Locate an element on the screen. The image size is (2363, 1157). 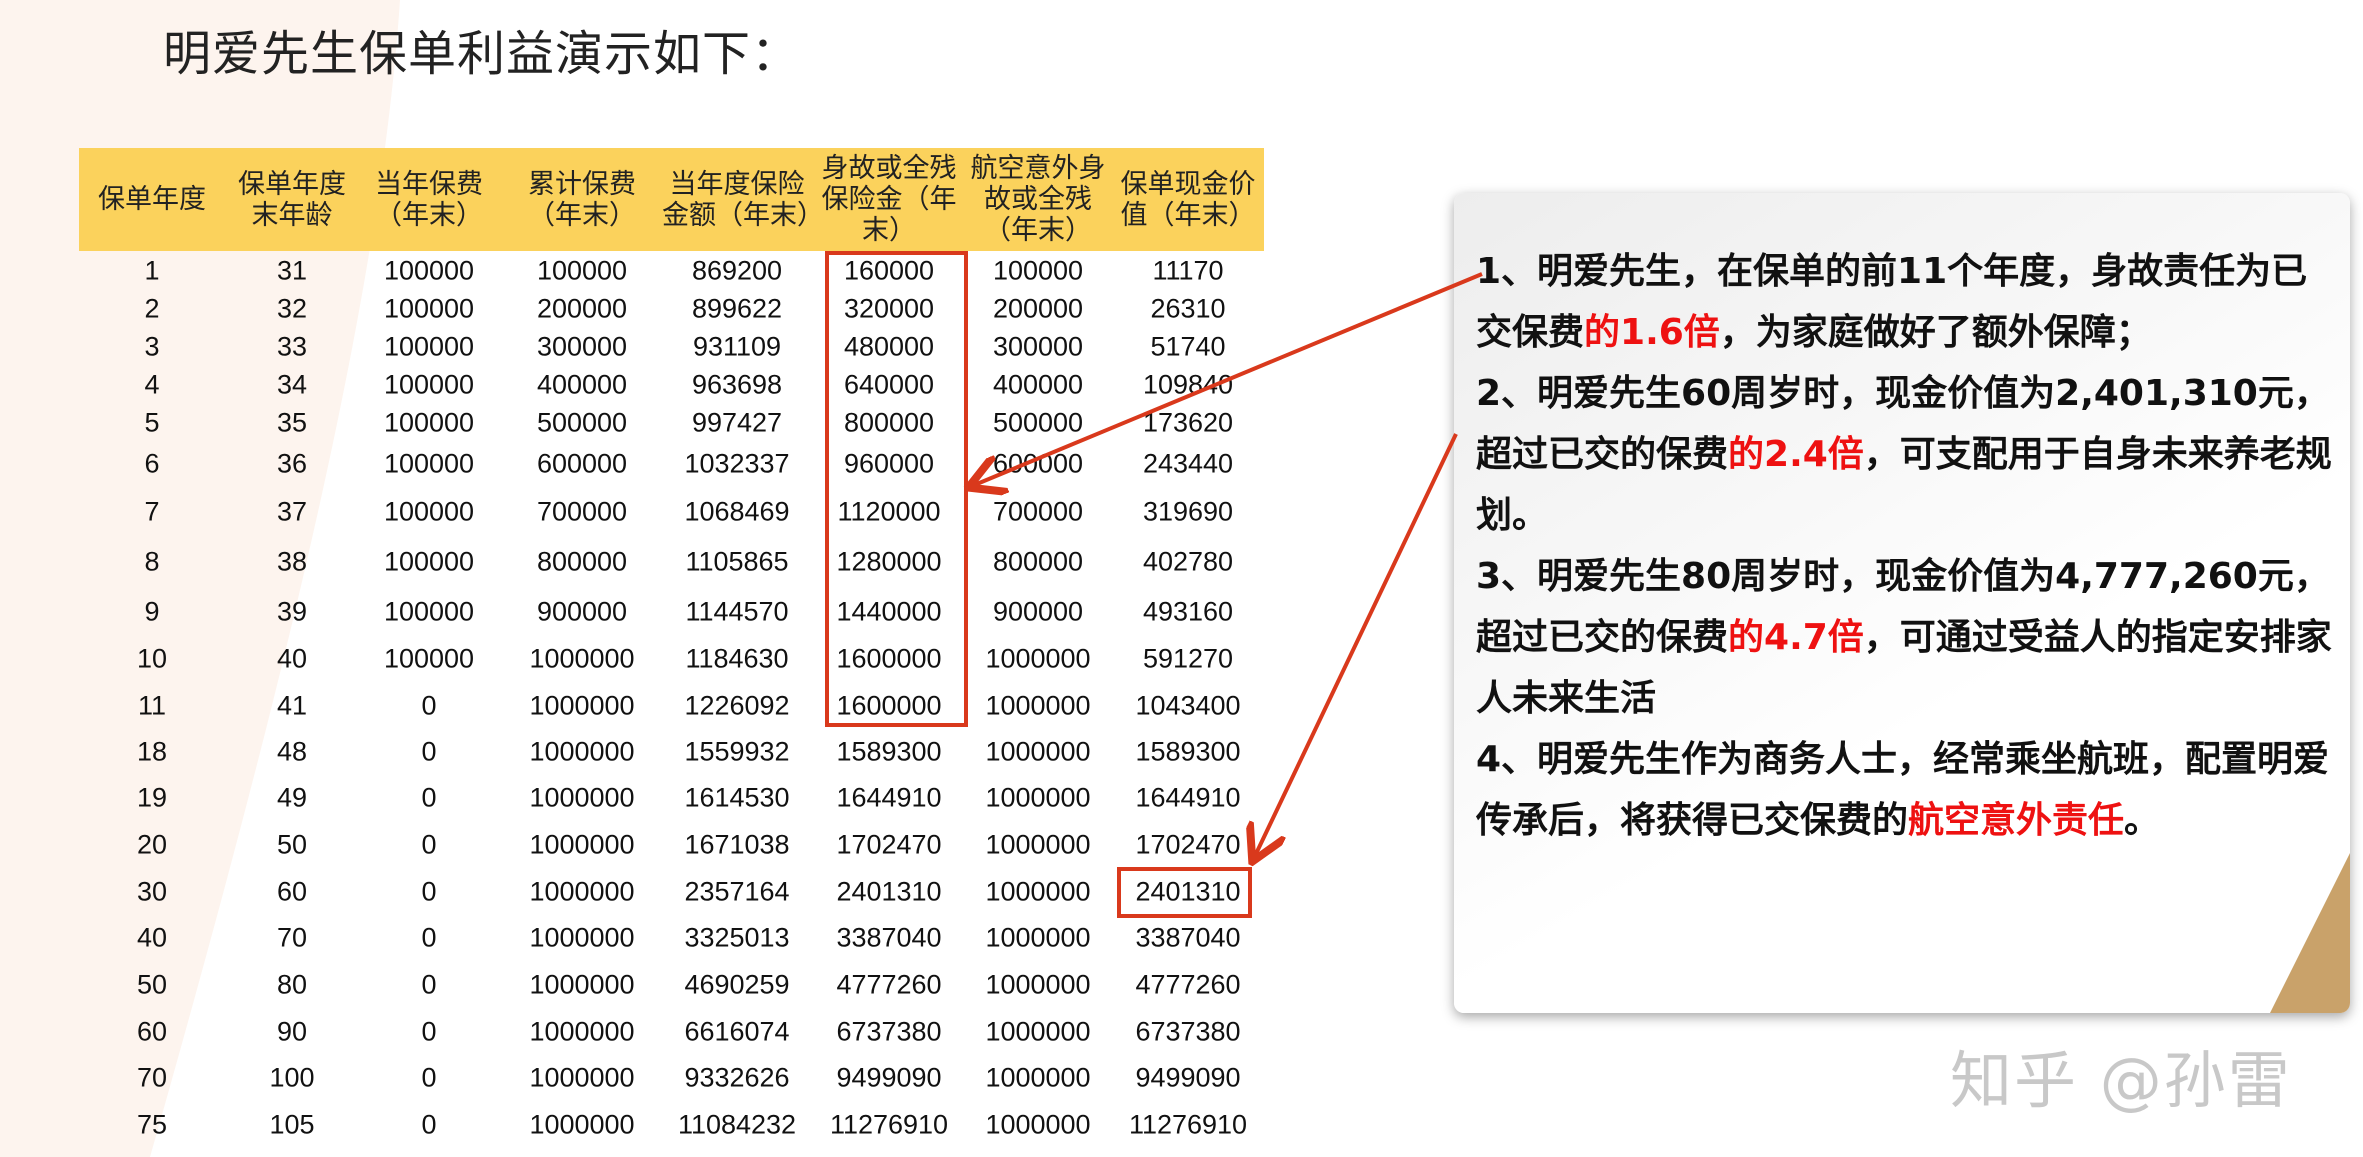
column-header-line: 当年保费 is located at coordinates (429, 184).